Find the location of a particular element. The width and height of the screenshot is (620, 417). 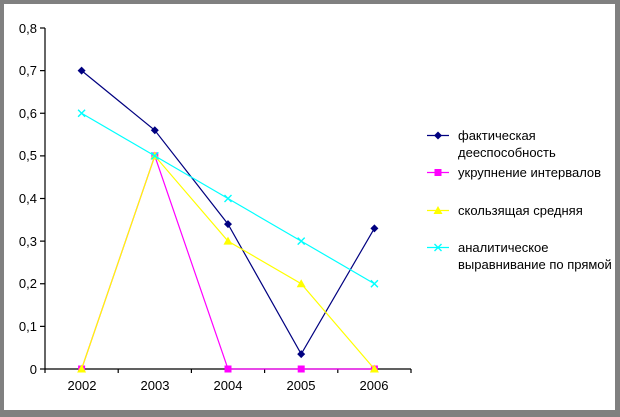

y-tick-label: 0,2 is located at coordinates (27, 284).